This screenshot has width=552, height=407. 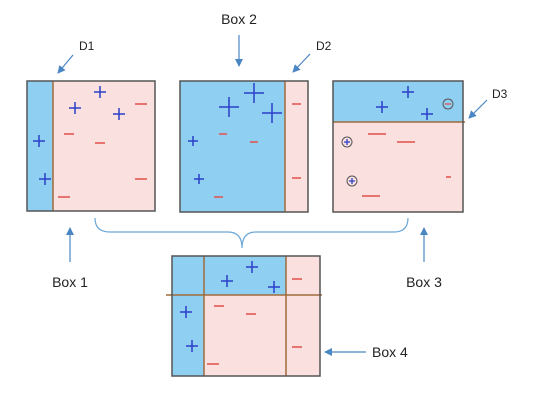 I want to click on box-3-positive-region, so click(x=398, y=101).